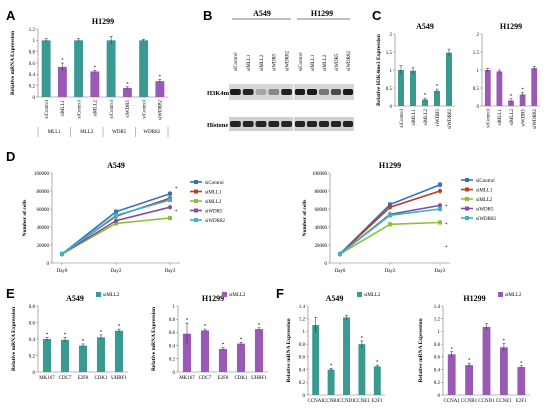 Image resolution: width=550 pixels, height=413 pixels. I want to click on chart-title: A549, so click(116, 165).